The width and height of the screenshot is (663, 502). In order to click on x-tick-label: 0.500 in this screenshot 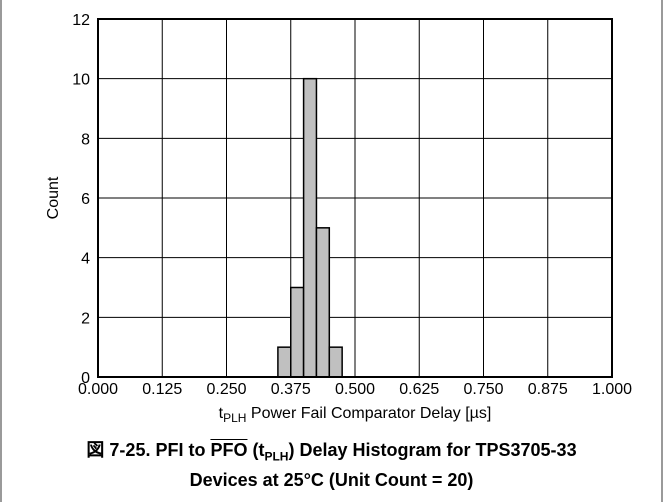, I will do `click(355, 389)`.